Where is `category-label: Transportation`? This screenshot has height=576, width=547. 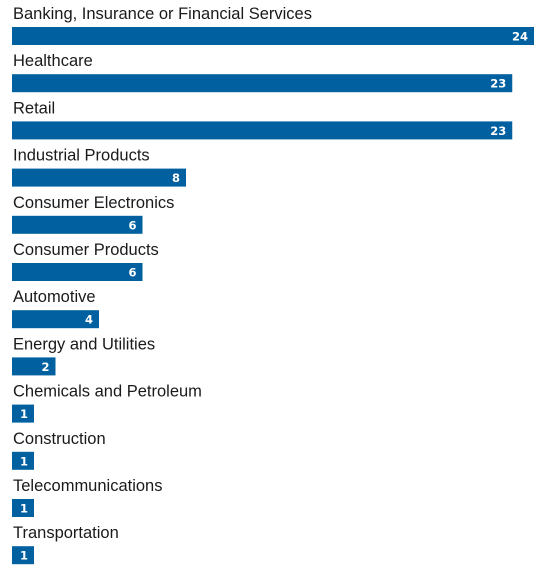 category-label: Transportation is located at coordinates (66, 533).